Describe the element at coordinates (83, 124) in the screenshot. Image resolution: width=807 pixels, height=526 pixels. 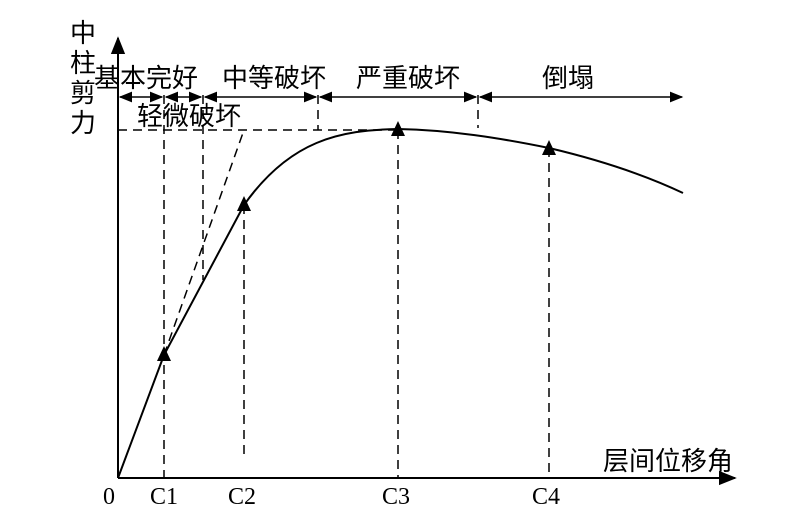
I see `y-axis-label-char-4: 力` at that location.